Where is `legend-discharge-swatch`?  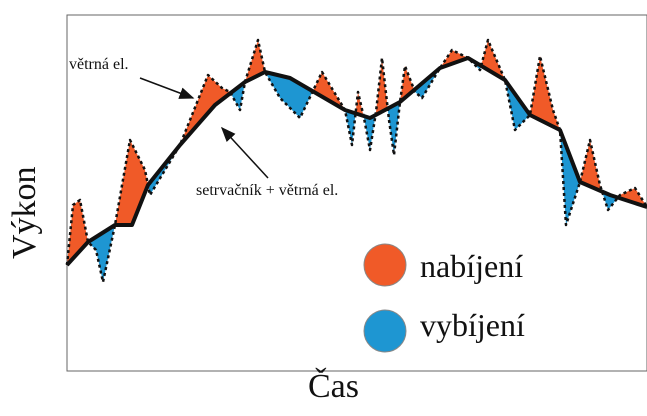 legend-discharge-swatch is located at coordinates (385, 331).